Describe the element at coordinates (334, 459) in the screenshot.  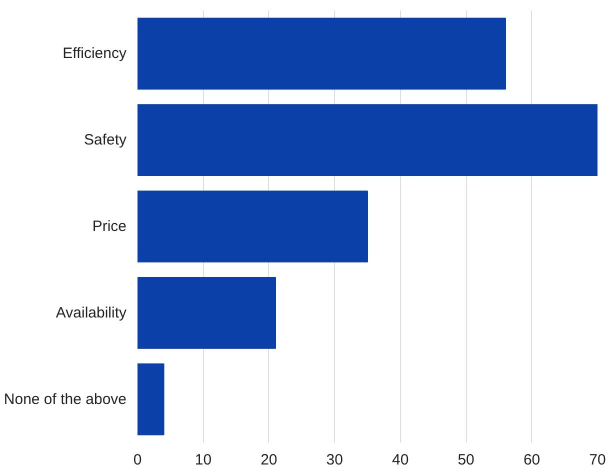
I see `x-tick-label: 30` at that location.